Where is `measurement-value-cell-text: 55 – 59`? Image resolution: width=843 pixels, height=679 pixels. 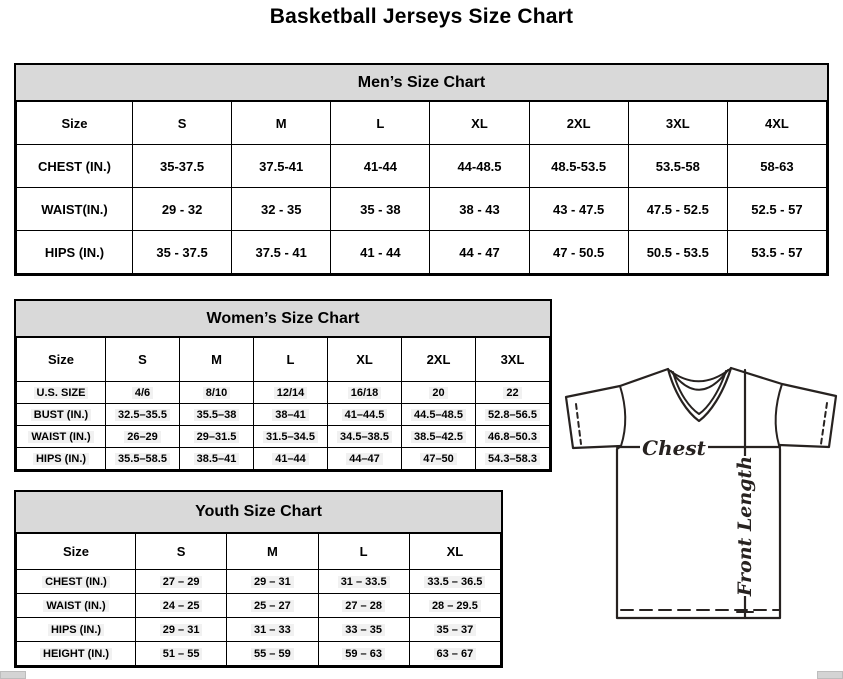 measurement-value-cell-text: 55 – 59 is located at coordinates (272, 653).